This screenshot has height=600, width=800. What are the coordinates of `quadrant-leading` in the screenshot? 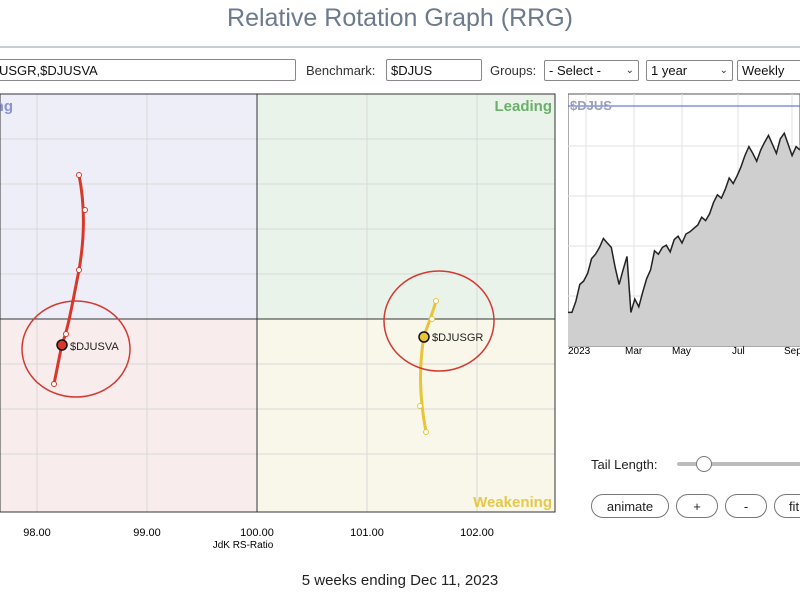 It's located at (406, 206).